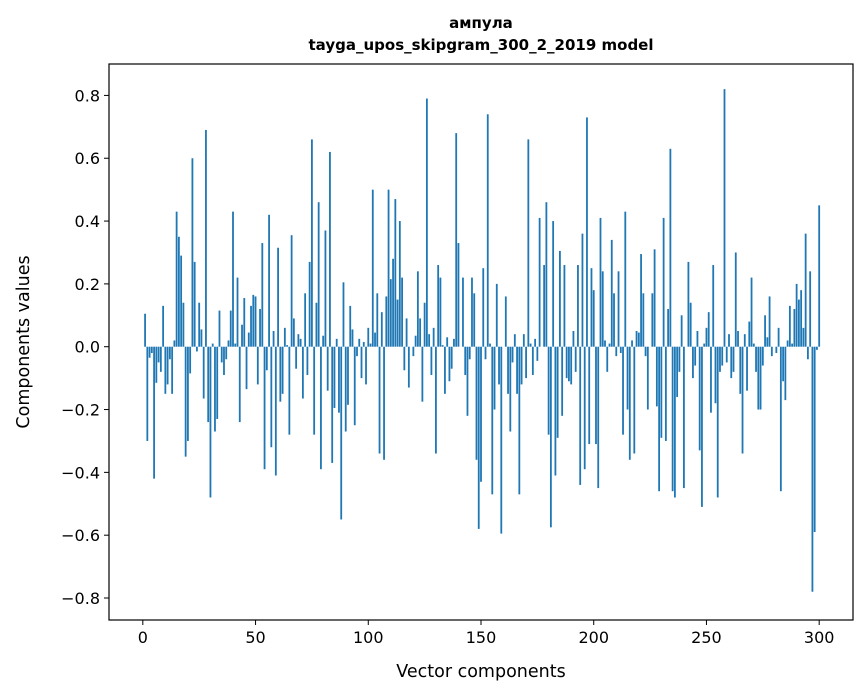  I want to click on y-tick-label: 0.8, so click(87, 95).